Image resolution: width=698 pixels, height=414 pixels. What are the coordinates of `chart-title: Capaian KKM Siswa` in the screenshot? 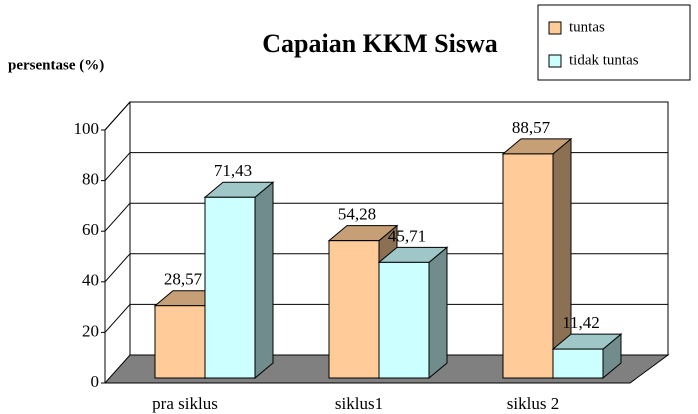 It's located at (380, 43).